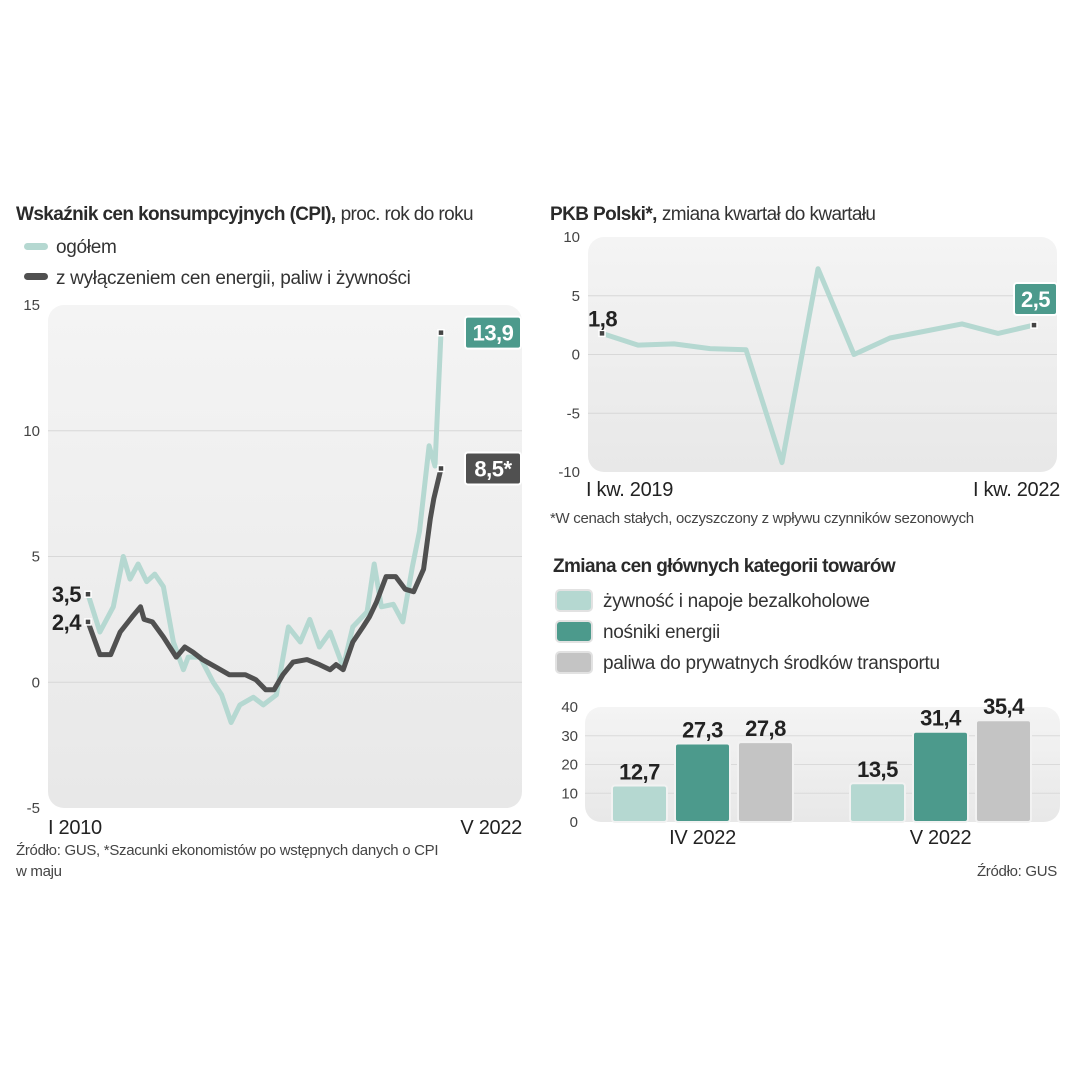 The image size is (1080, 1080). Describe the element at coordinates (765, 728) in the screenshot. I see `bar-value-label: 27,8` at that location.